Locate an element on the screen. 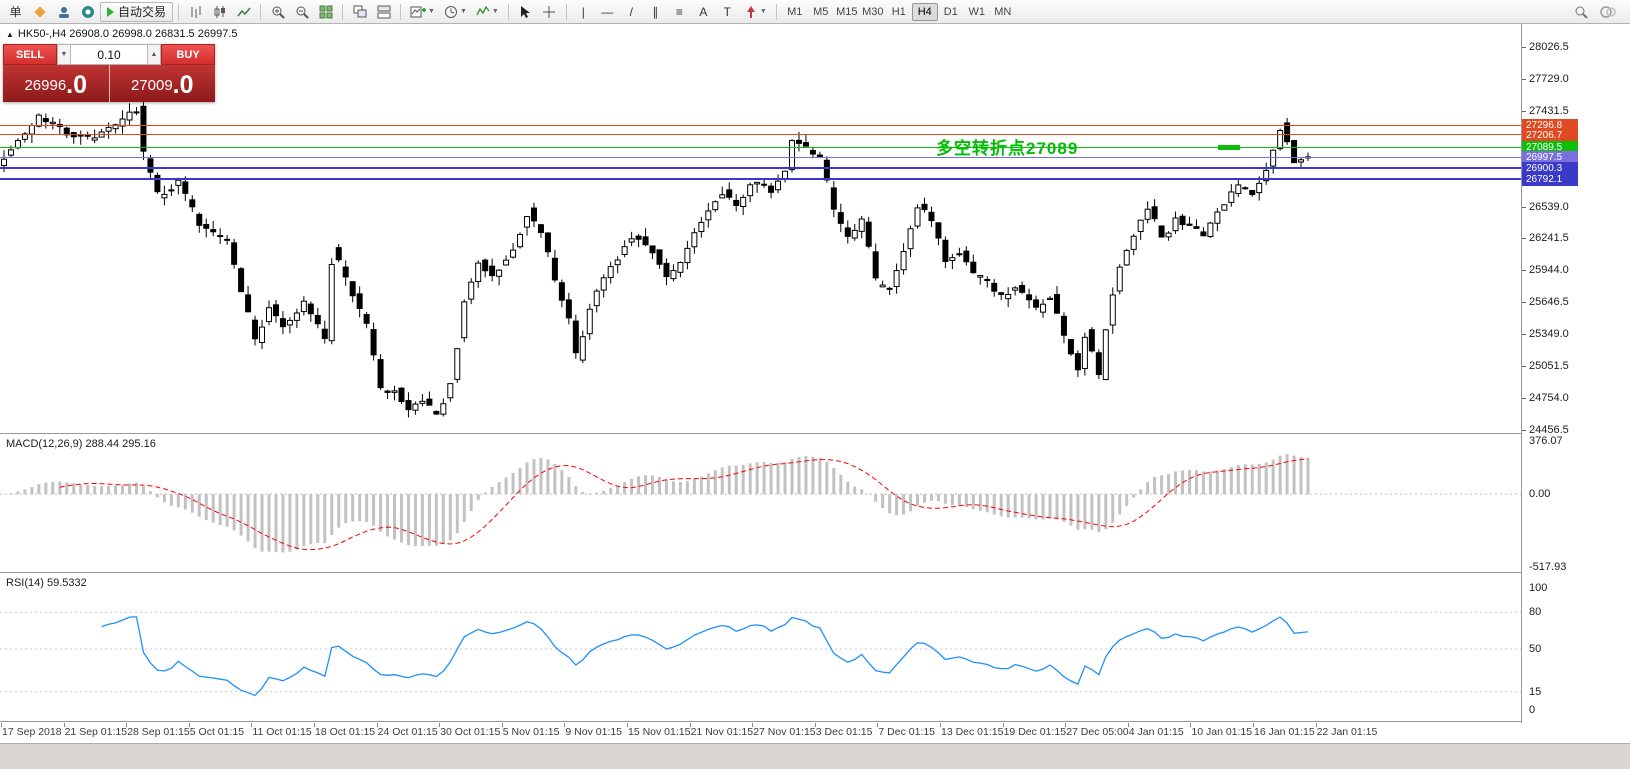  market-watch-icon is located at coordinates (39, 12).